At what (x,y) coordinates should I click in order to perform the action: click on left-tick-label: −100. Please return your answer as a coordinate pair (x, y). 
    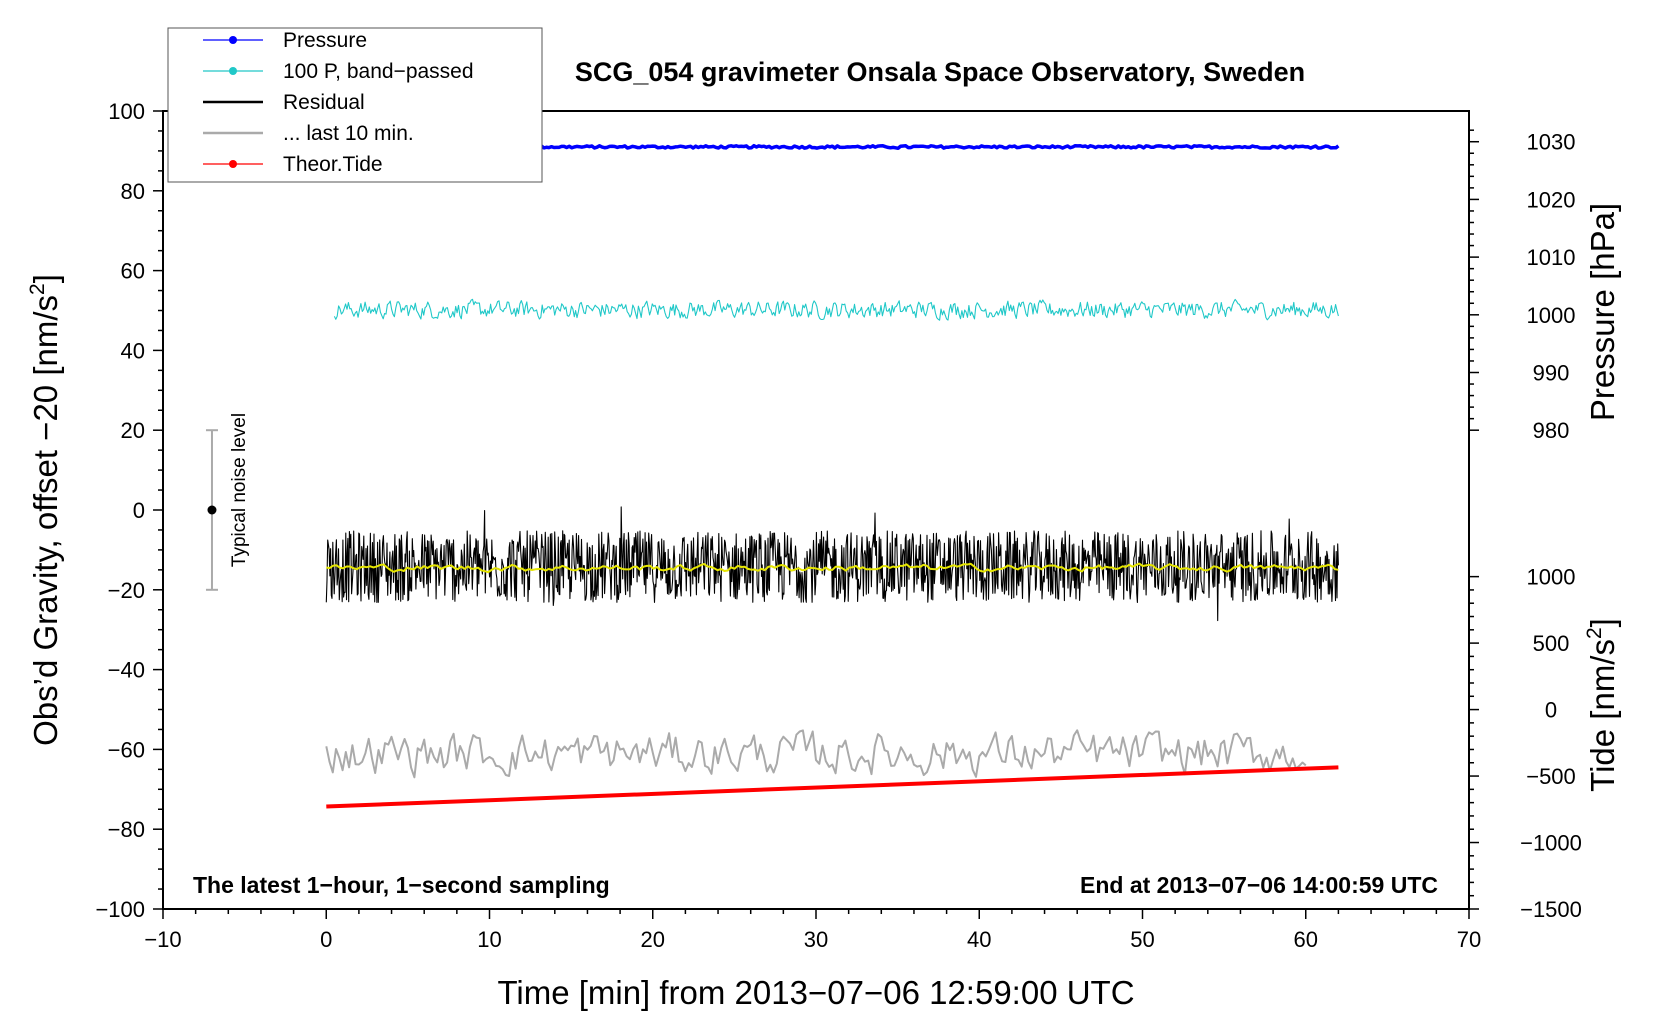
    Looking at the image, I should click on (120, 909).